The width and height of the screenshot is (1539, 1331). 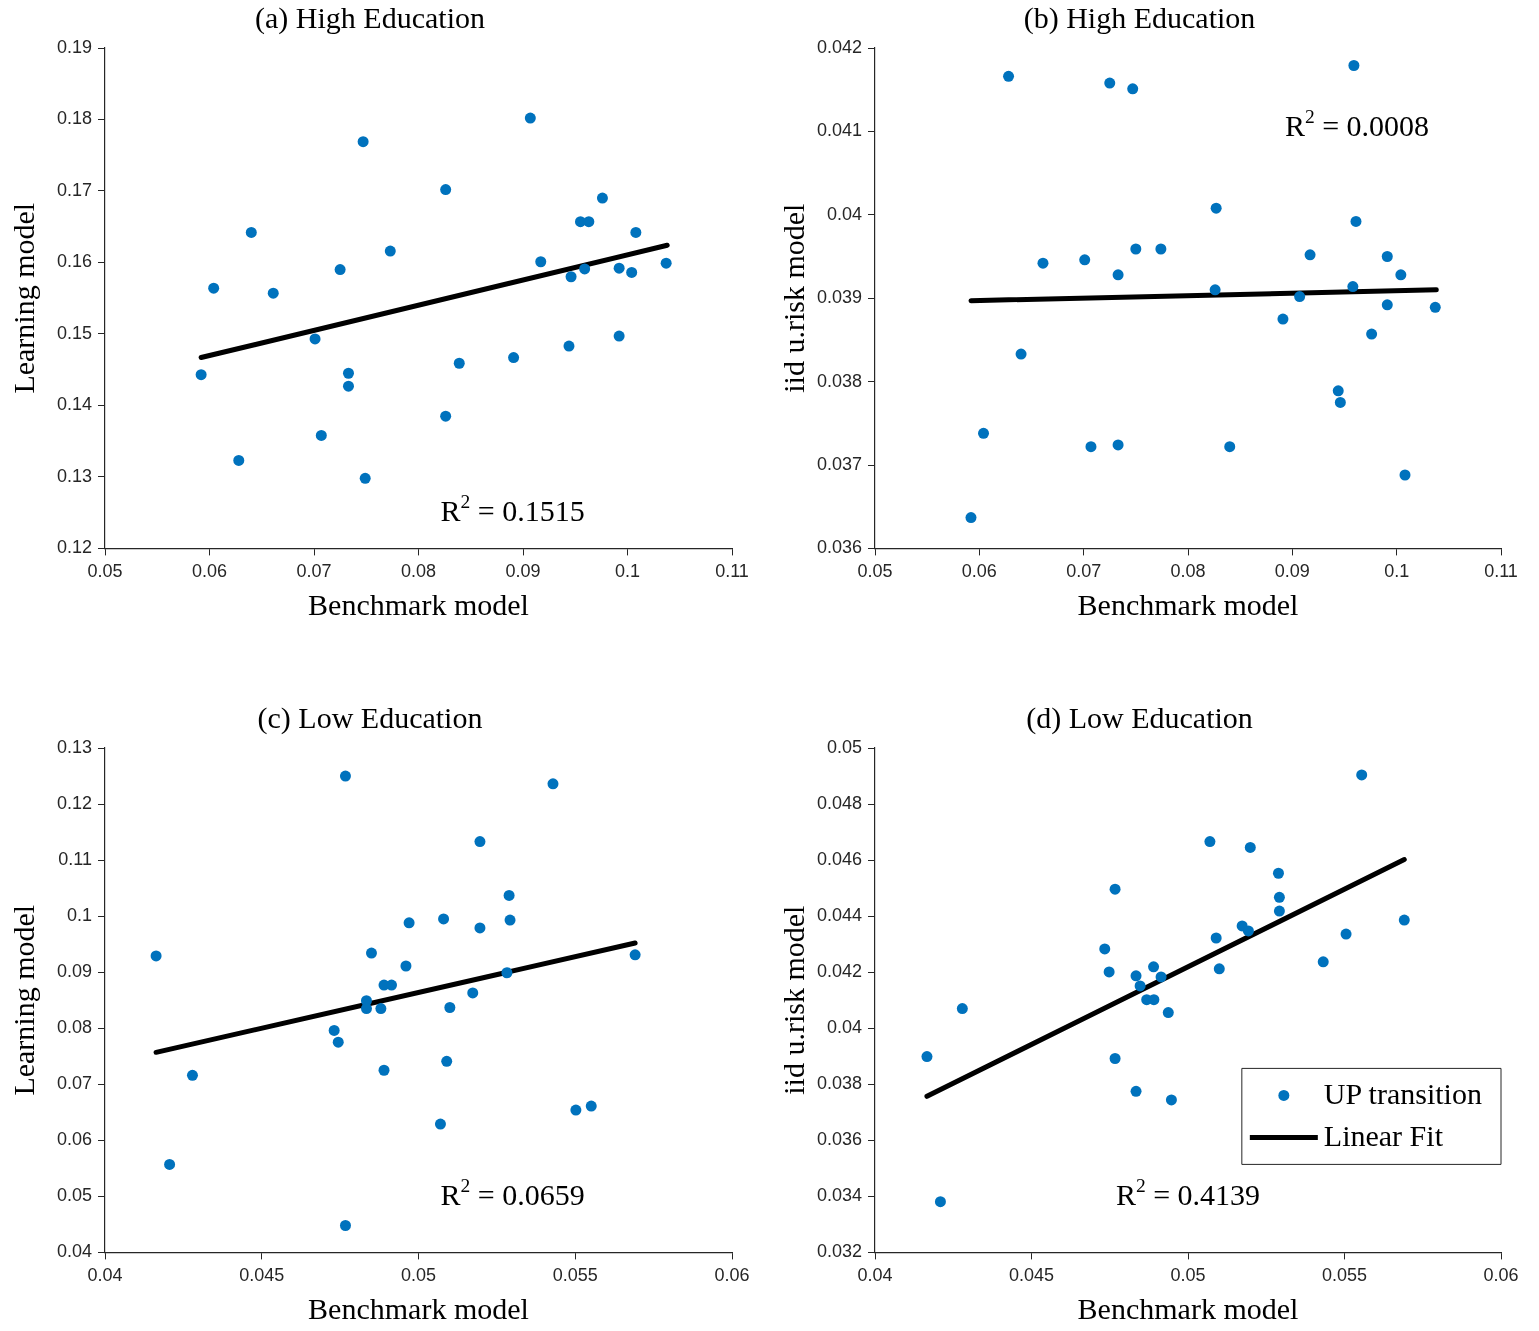 I want to click on x-tick-label: 0.055, so click(x=1344, y=1275).